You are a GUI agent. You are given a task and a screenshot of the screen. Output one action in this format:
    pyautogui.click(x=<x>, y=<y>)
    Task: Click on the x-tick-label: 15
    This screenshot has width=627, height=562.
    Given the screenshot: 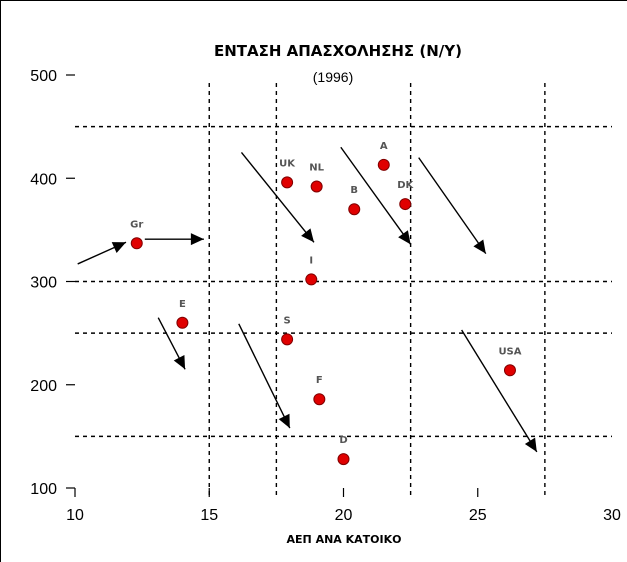 What is the action you would take?
    pyautogui.click(x=209, y=515)
    